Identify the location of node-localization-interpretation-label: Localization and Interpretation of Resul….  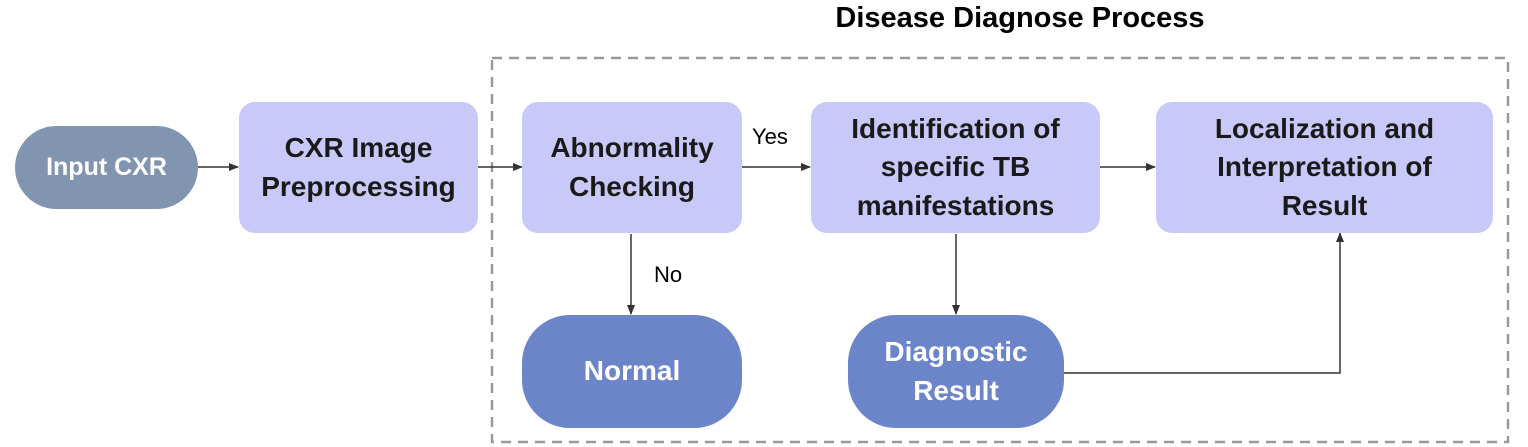
(1324, 166).